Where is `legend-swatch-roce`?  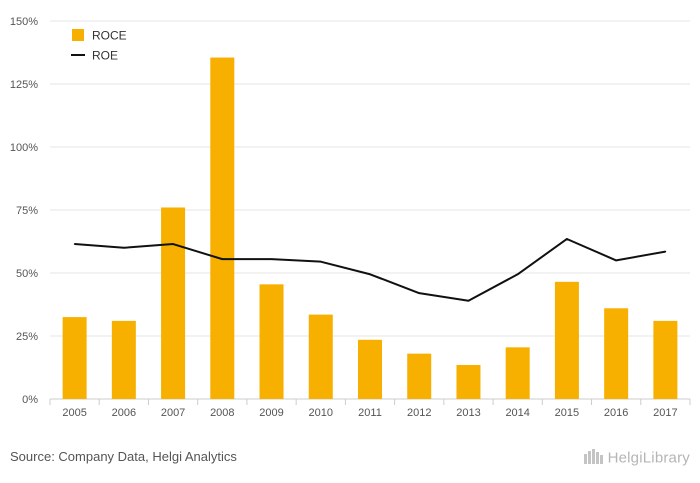
legend-swatch-roce is located at coordinates (78, 35).